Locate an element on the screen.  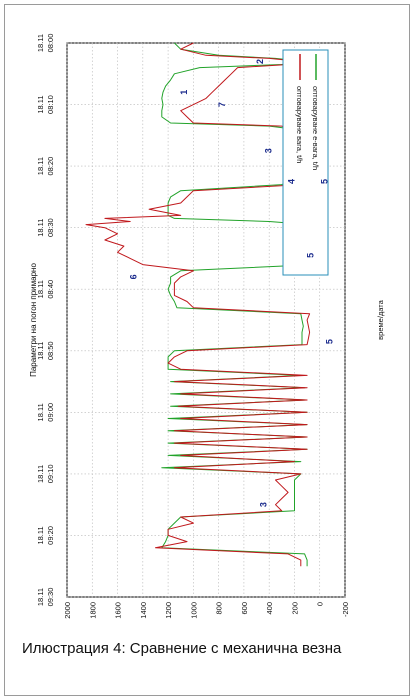
annotation-label: 6 is located at coordinates (134, 276).